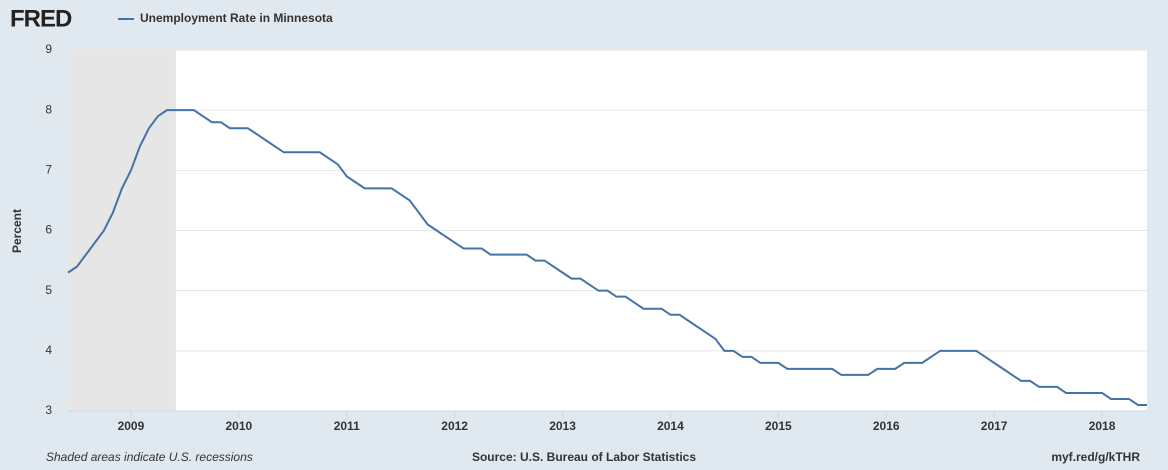 This screenshot has width=1168, height=470. Describe the element at coordinates (1095, 457) in the screenshot. I see `footer-link: myf.red/g/kTHR` at that location.